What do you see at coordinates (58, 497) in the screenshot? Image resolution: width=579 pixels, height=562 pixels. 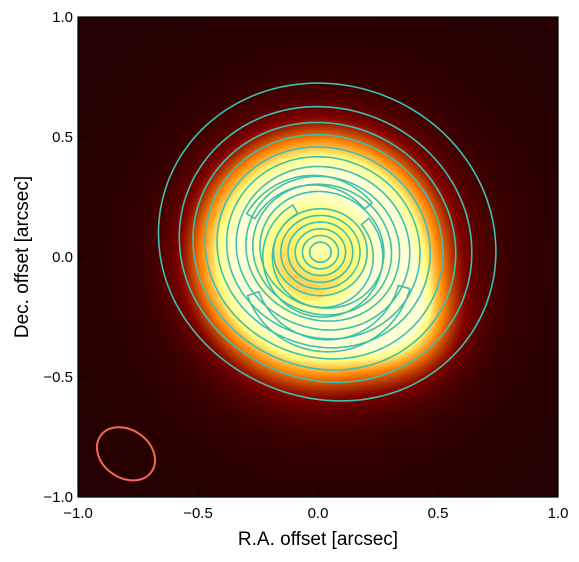 I see `y-tick-label-0: −1.0` at bounding box center [58, 497].